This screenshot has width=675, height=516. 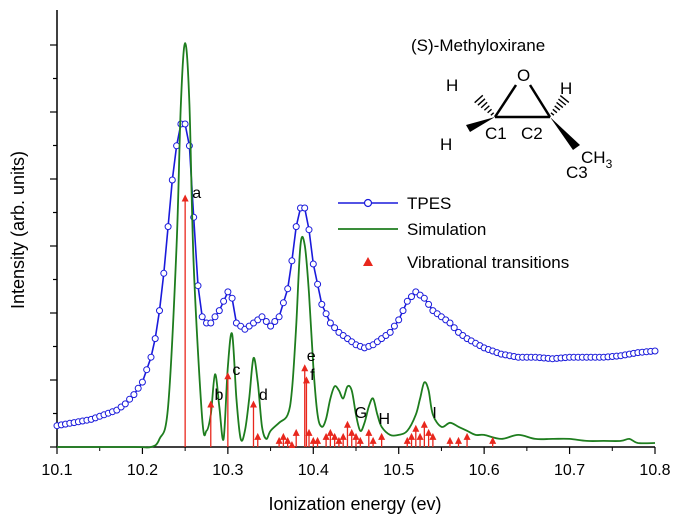 What do you see at coordinates (484, 470) in the screenshot?
I see `x-tick-label: 10.6` at bounding box center [484, 470].